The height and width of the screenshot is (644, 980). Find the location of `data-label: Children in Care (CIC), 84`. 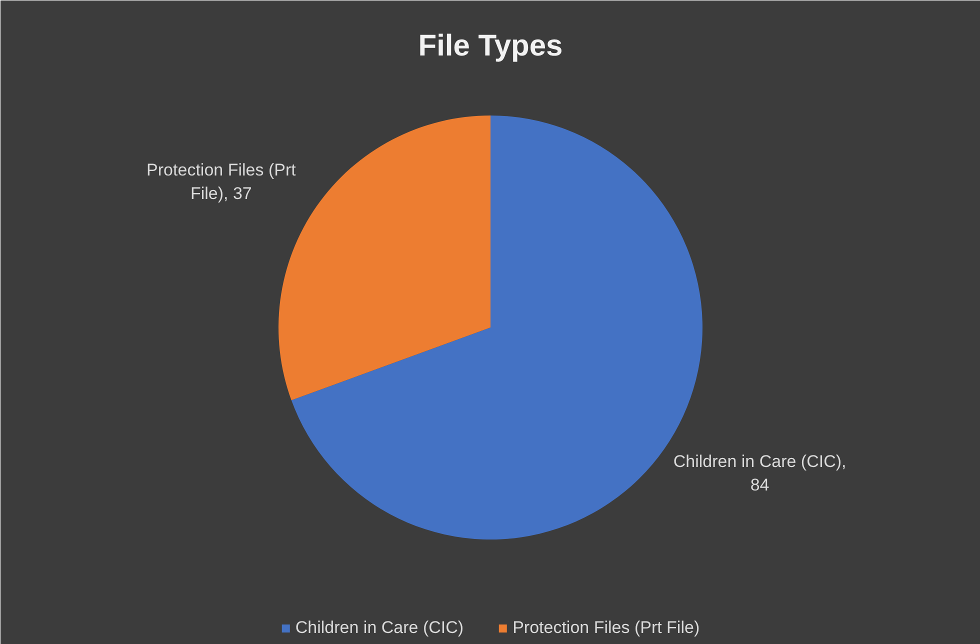

data-label: Children in Care (CIC), 84 is located at coordinates (759, 473).